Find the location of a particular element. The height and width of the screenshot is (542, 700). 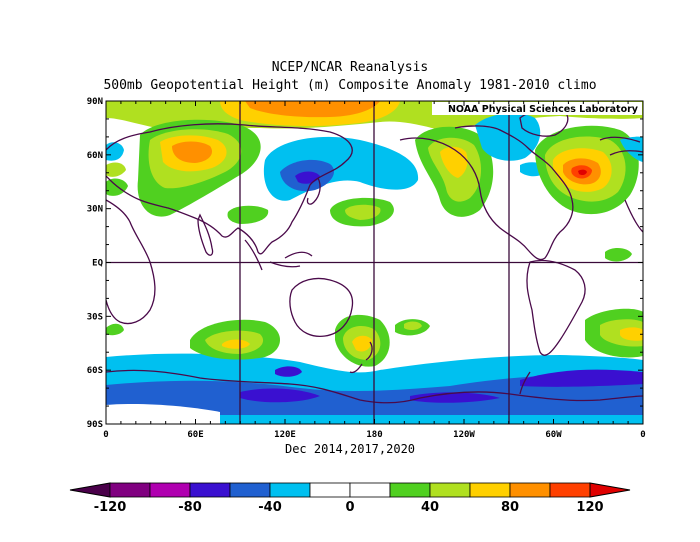

colorbar-tick-label: -40 is located at coordinates (270, 507).